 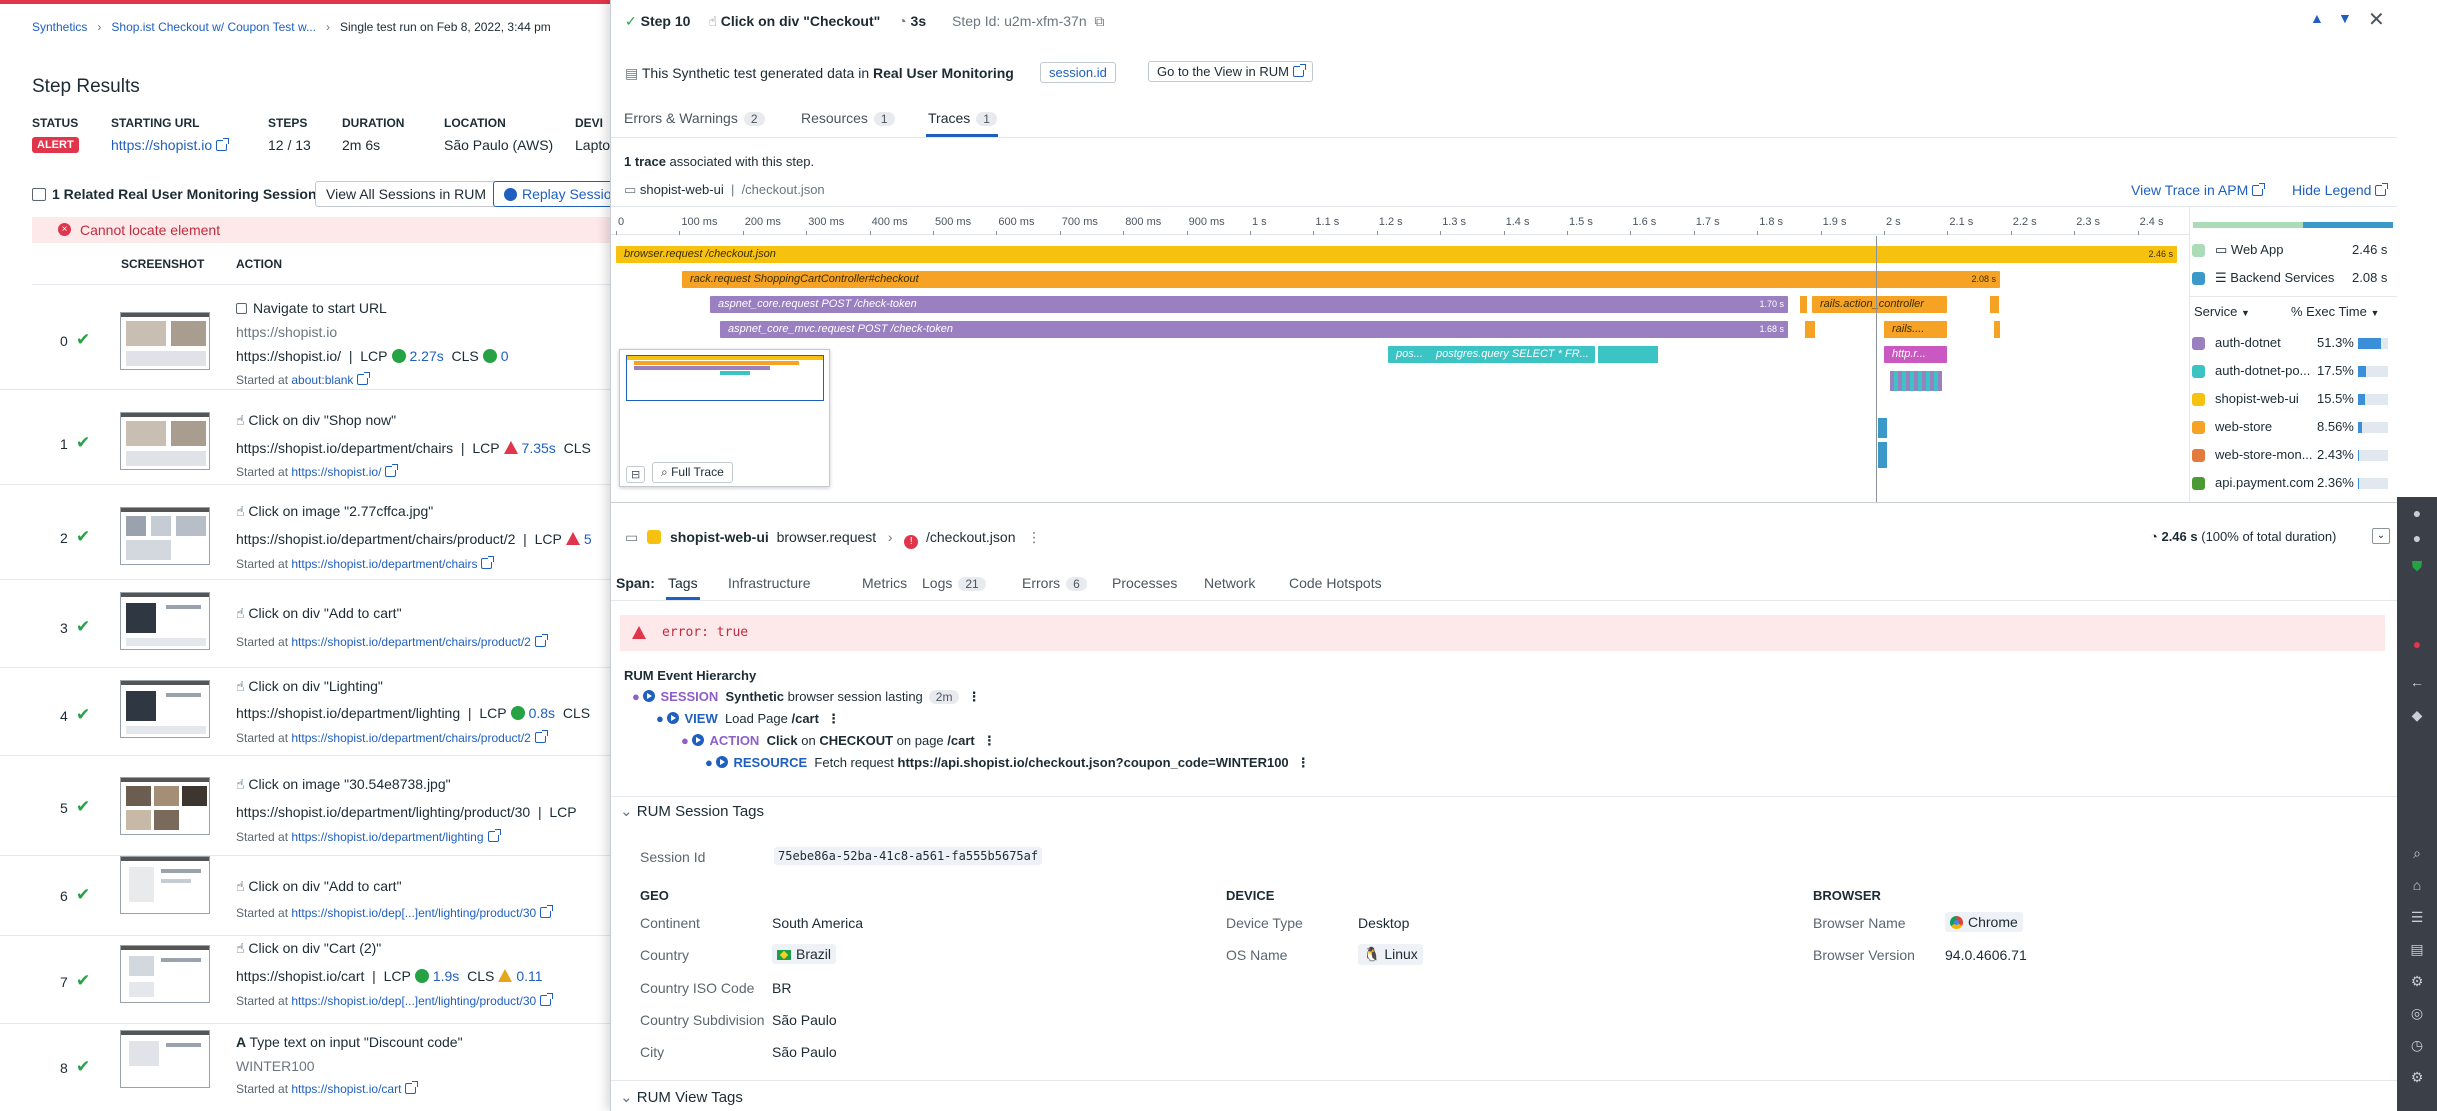 What do you see at coordinates (724, 418) in the screenshot?
I see `trace-minimap: ⊟ ⌕ Full Trace` at bounding box center [724, 418].